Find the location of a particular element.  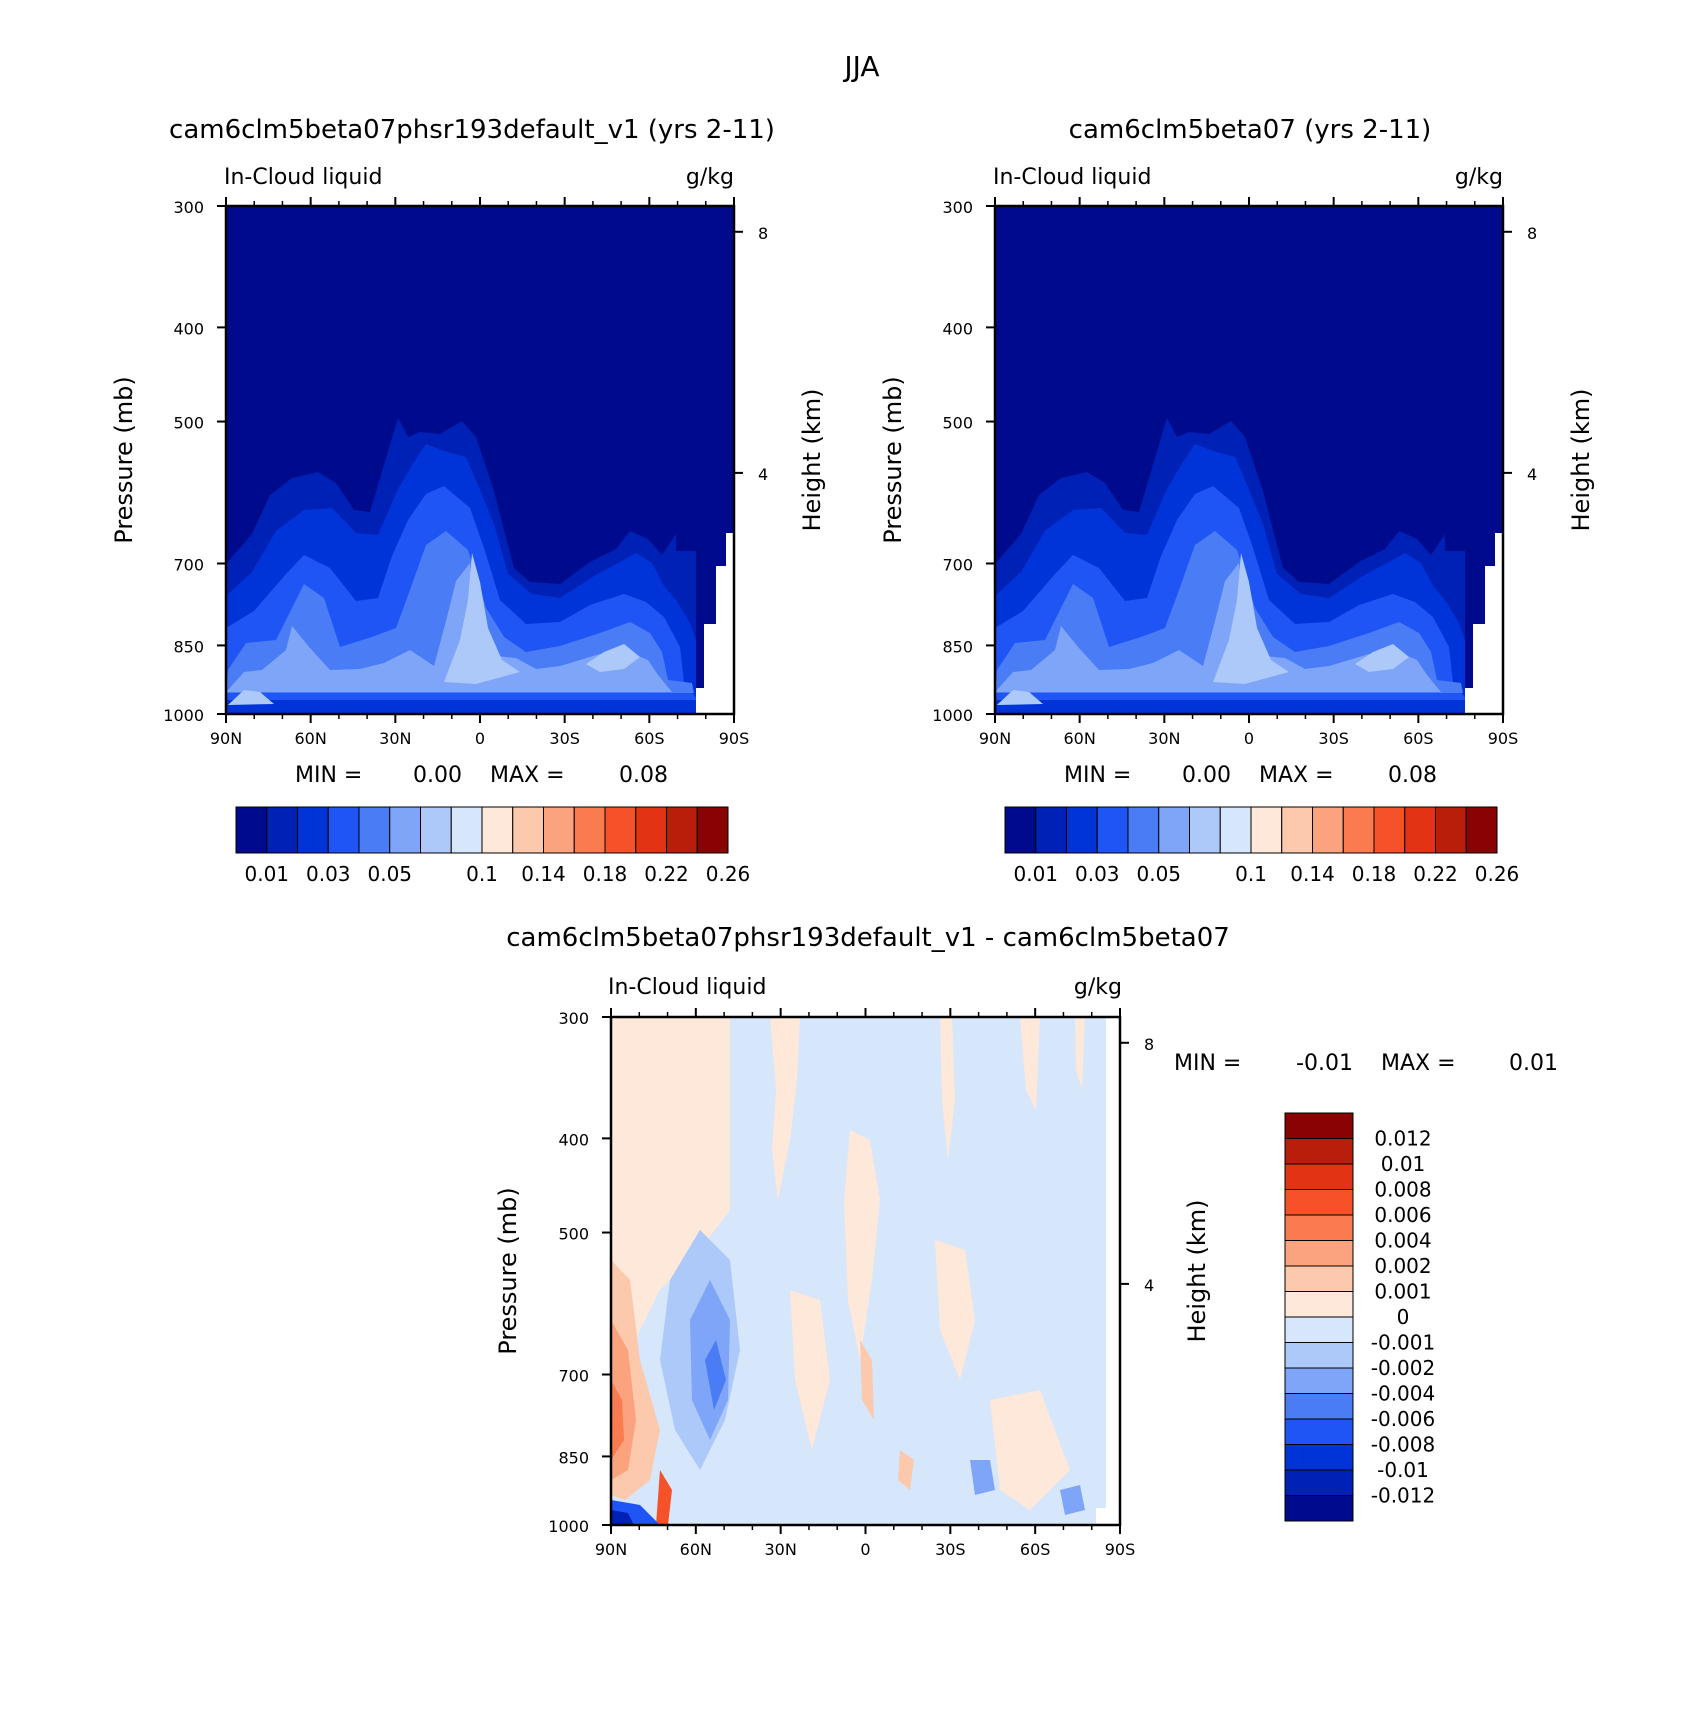

x-tick-label: 90N is located at coordinates (611, 1549).